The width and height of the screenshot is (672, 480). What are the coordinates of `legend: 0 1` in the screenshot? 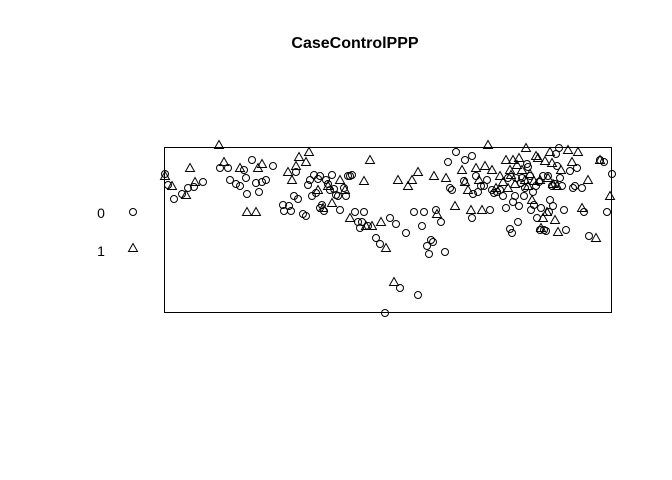 It's located at (118, 232).